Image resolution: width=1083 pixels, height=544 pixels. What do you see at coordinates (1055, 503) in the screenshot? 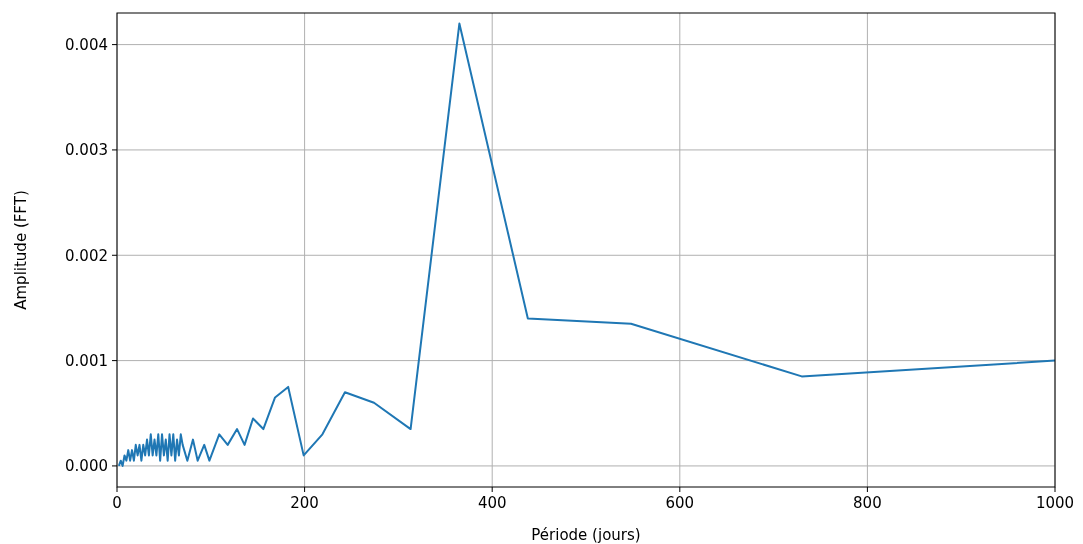
I see `x-tick-label: 1000` at bounding box center [1055, 503].